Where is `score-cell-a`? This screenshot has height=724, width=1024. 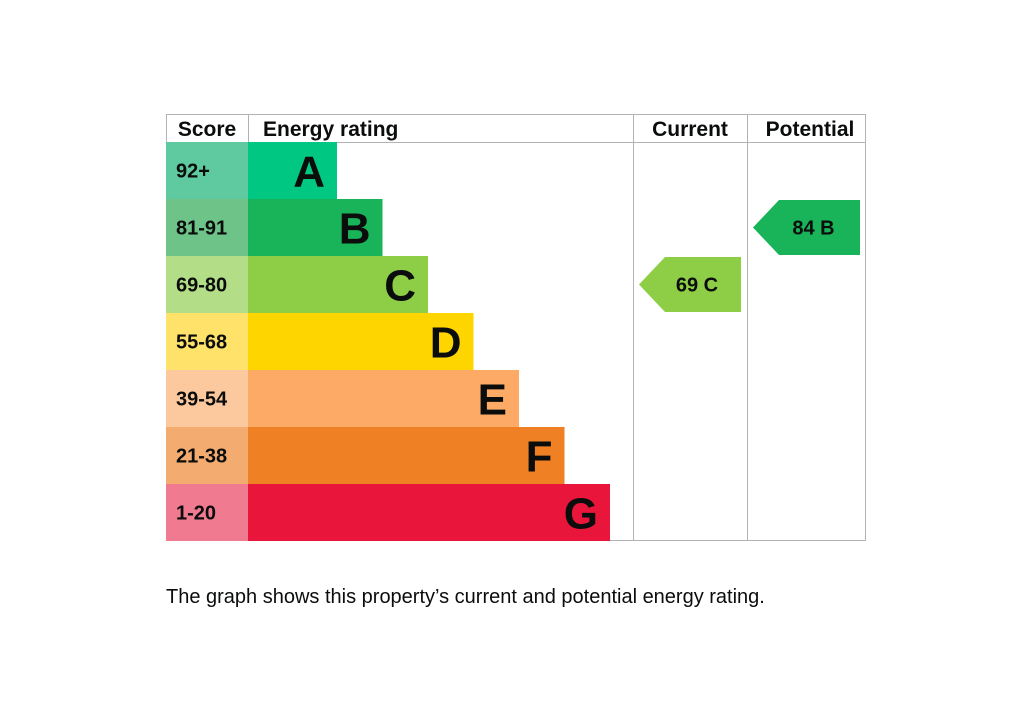
score-cell-a is located at coordinates (207, 170).